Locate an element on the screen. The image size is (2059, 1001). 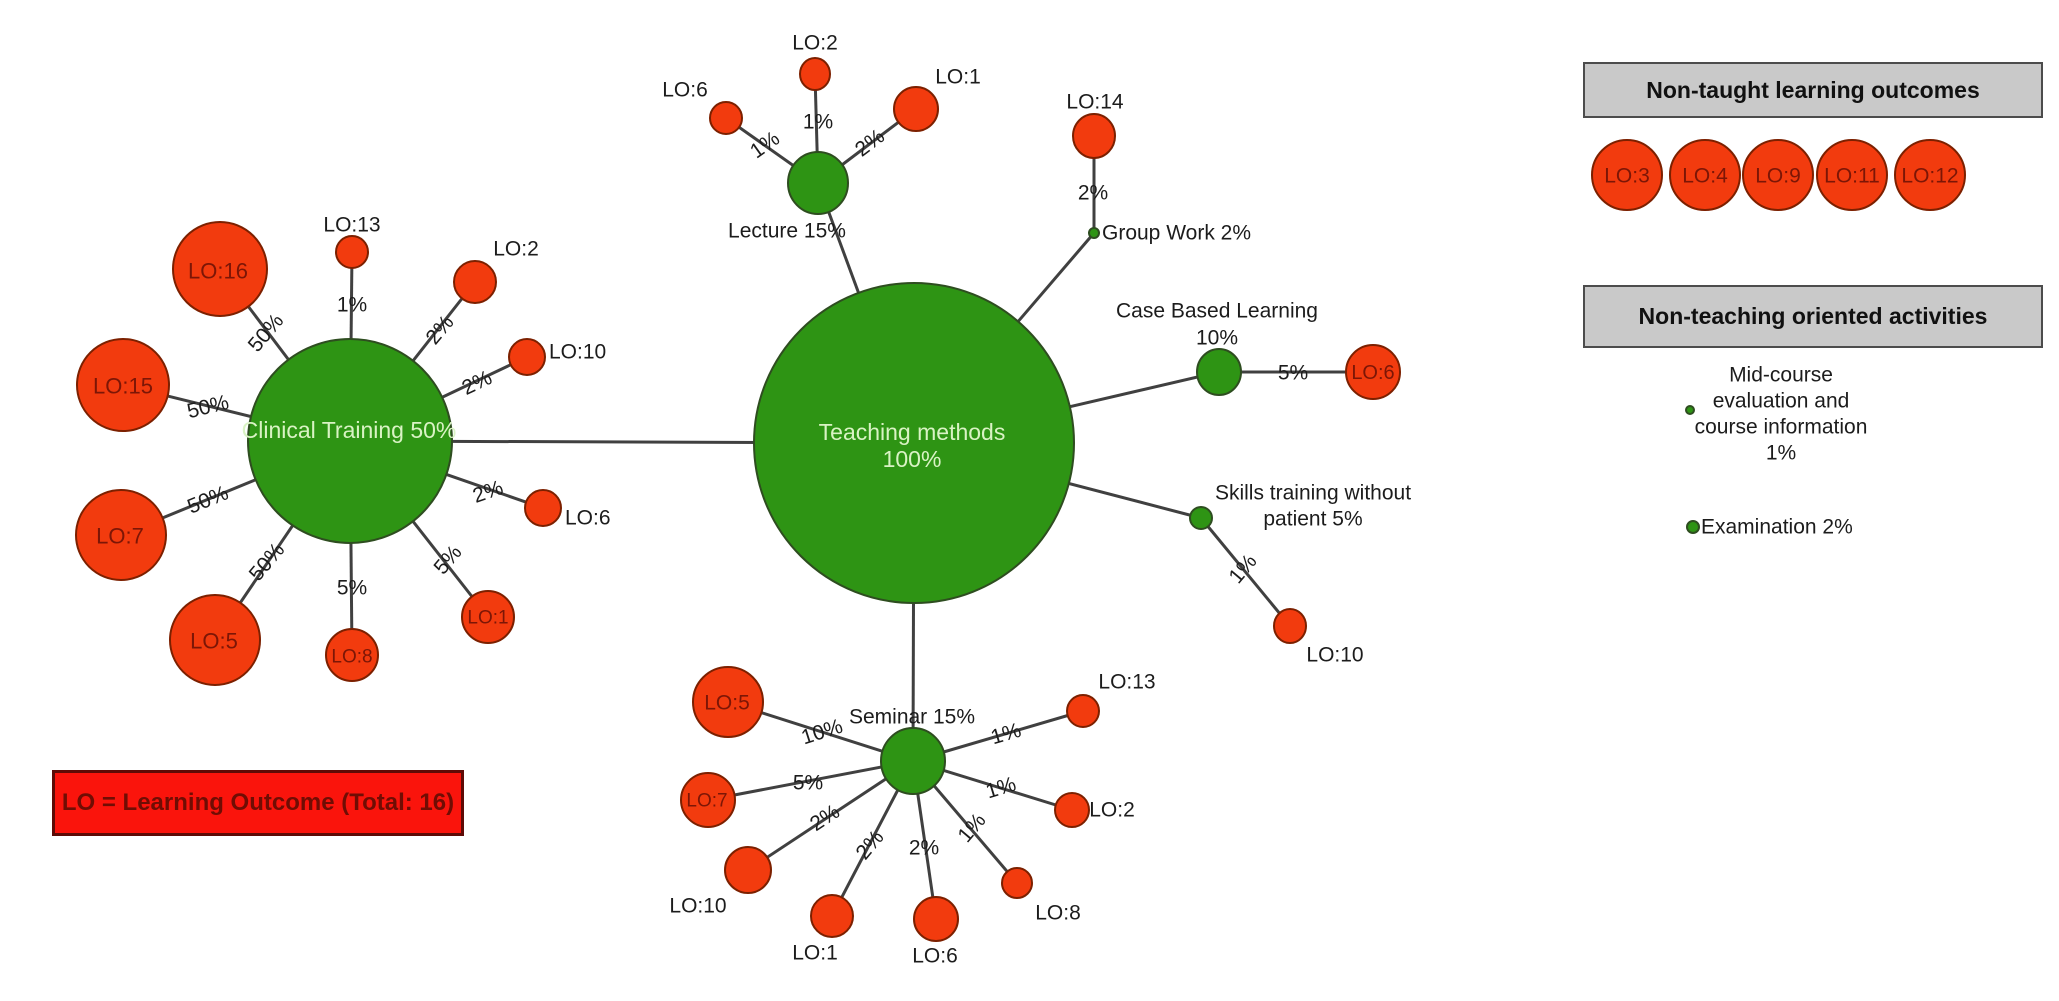
edge-label-skills_dot-sk_lo10: 1% is located at coordinates (1242, 569).